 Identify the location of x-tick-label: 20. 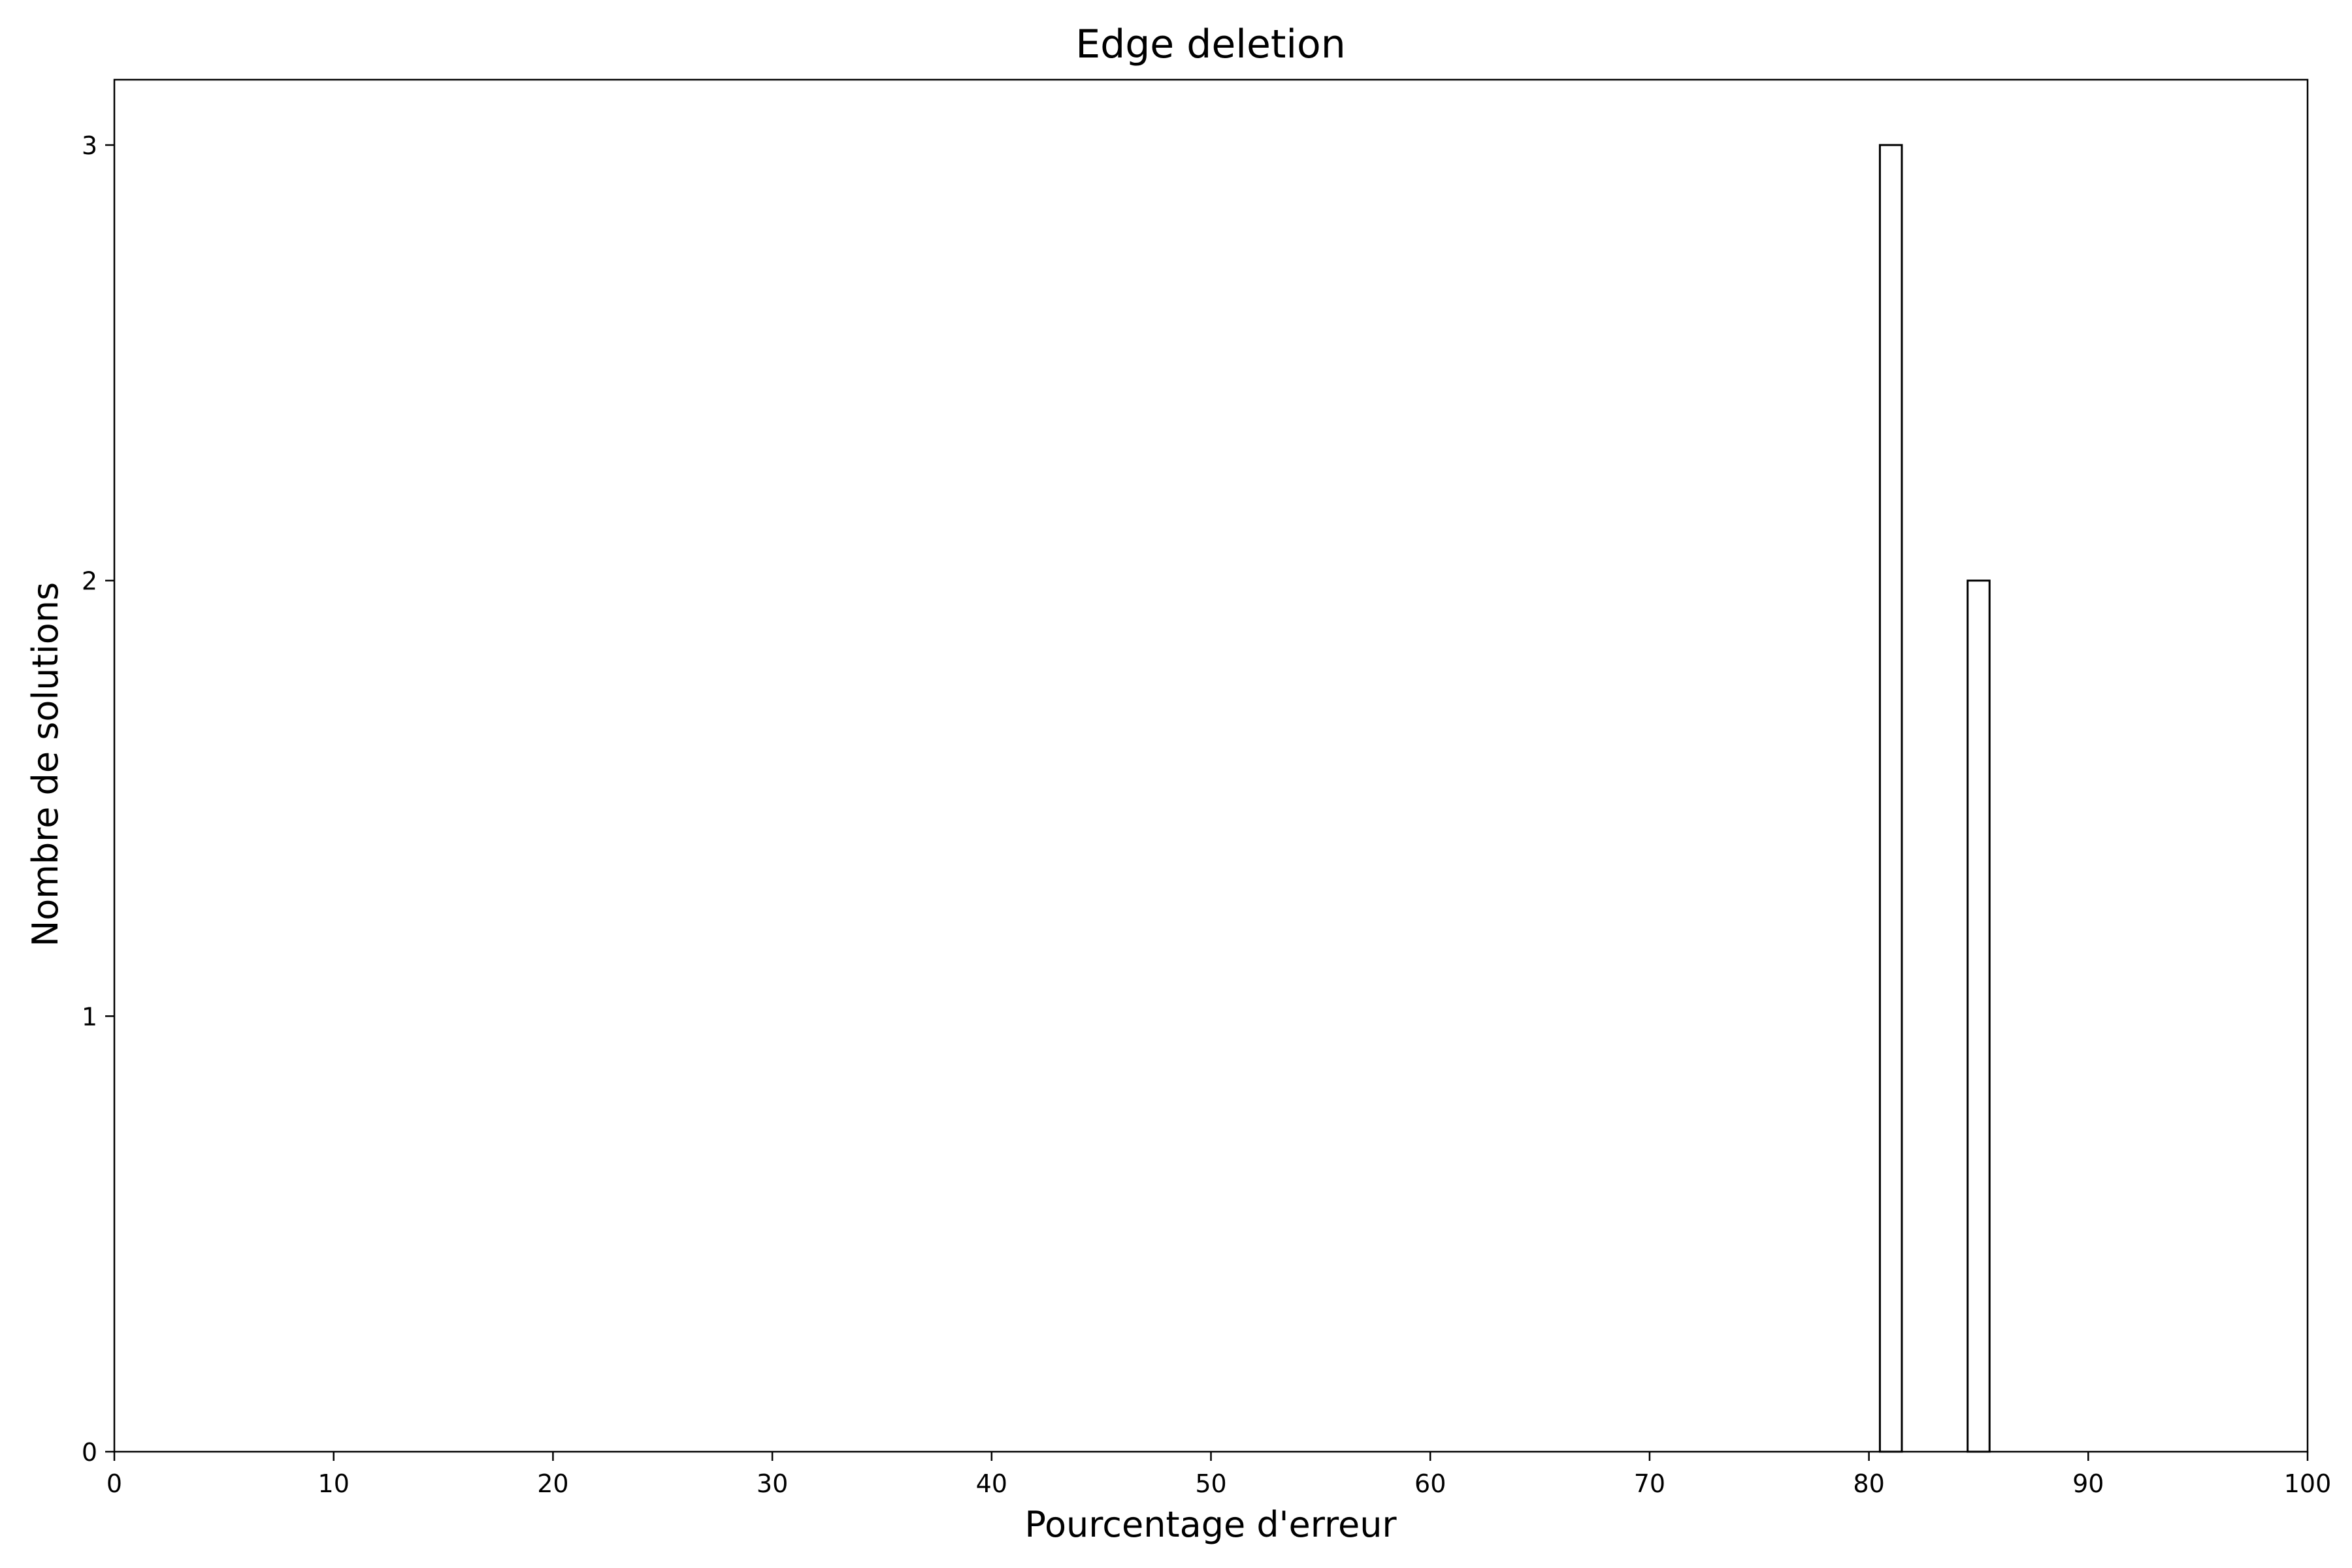
(552, 1483).